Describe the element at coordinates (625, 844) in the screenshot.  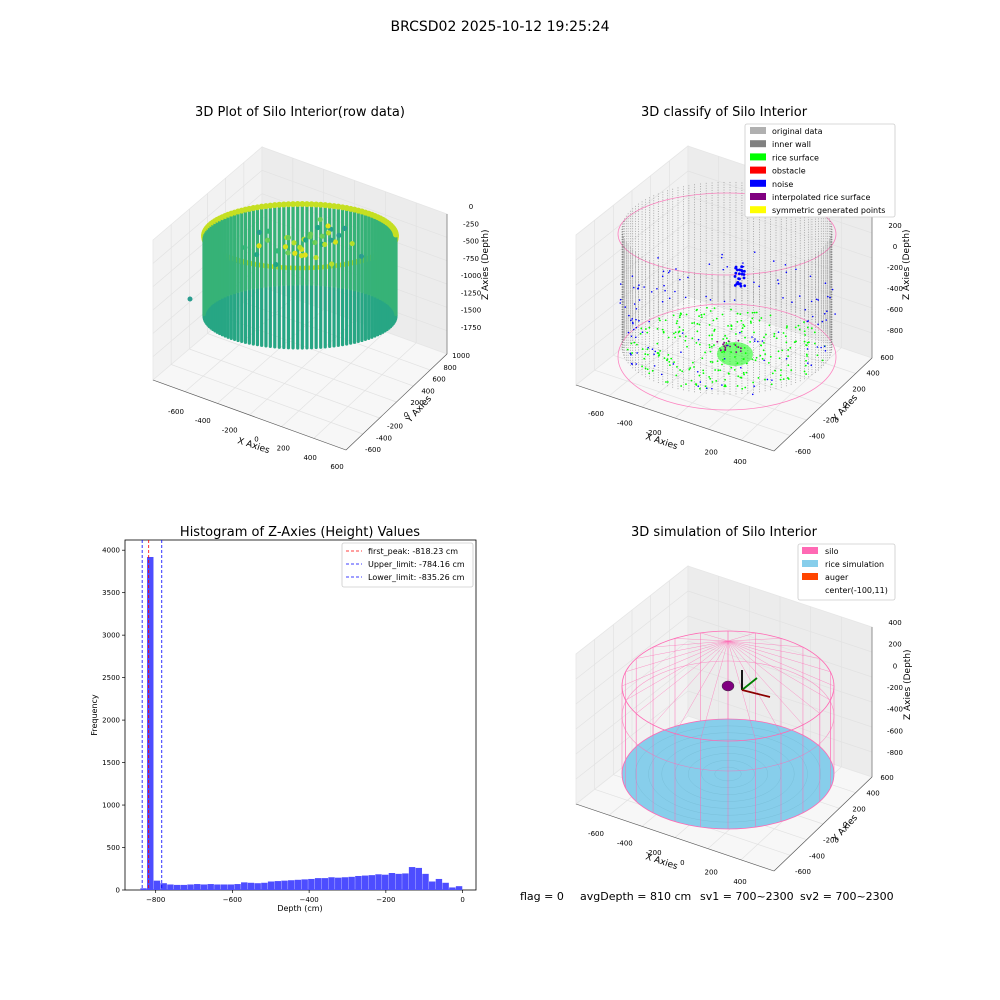
I see `simulation-x-tick: -400` at that location.